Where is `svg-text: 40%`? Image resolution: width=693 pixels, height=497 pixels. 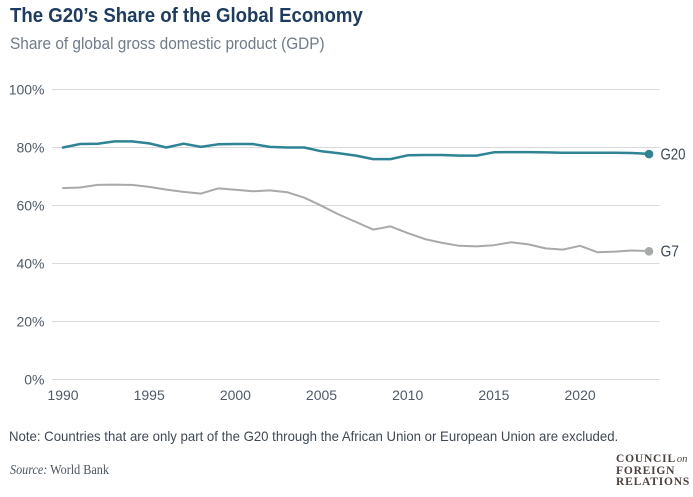 svg-text: 40% is located at coordinates (30, 264).